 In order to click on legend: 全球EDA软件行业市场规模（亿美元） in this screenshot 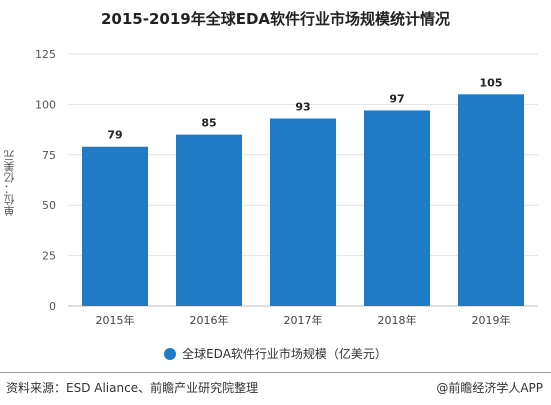, I will do `click(275, 353)`.